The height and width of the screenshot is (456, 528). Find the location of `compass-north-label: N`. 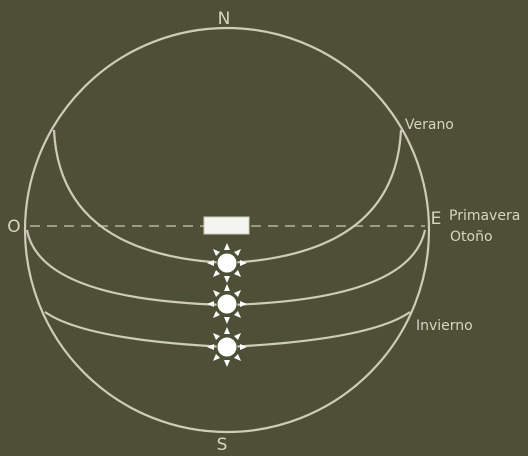

compass-north-label: N is located at coordinates (224, 19).